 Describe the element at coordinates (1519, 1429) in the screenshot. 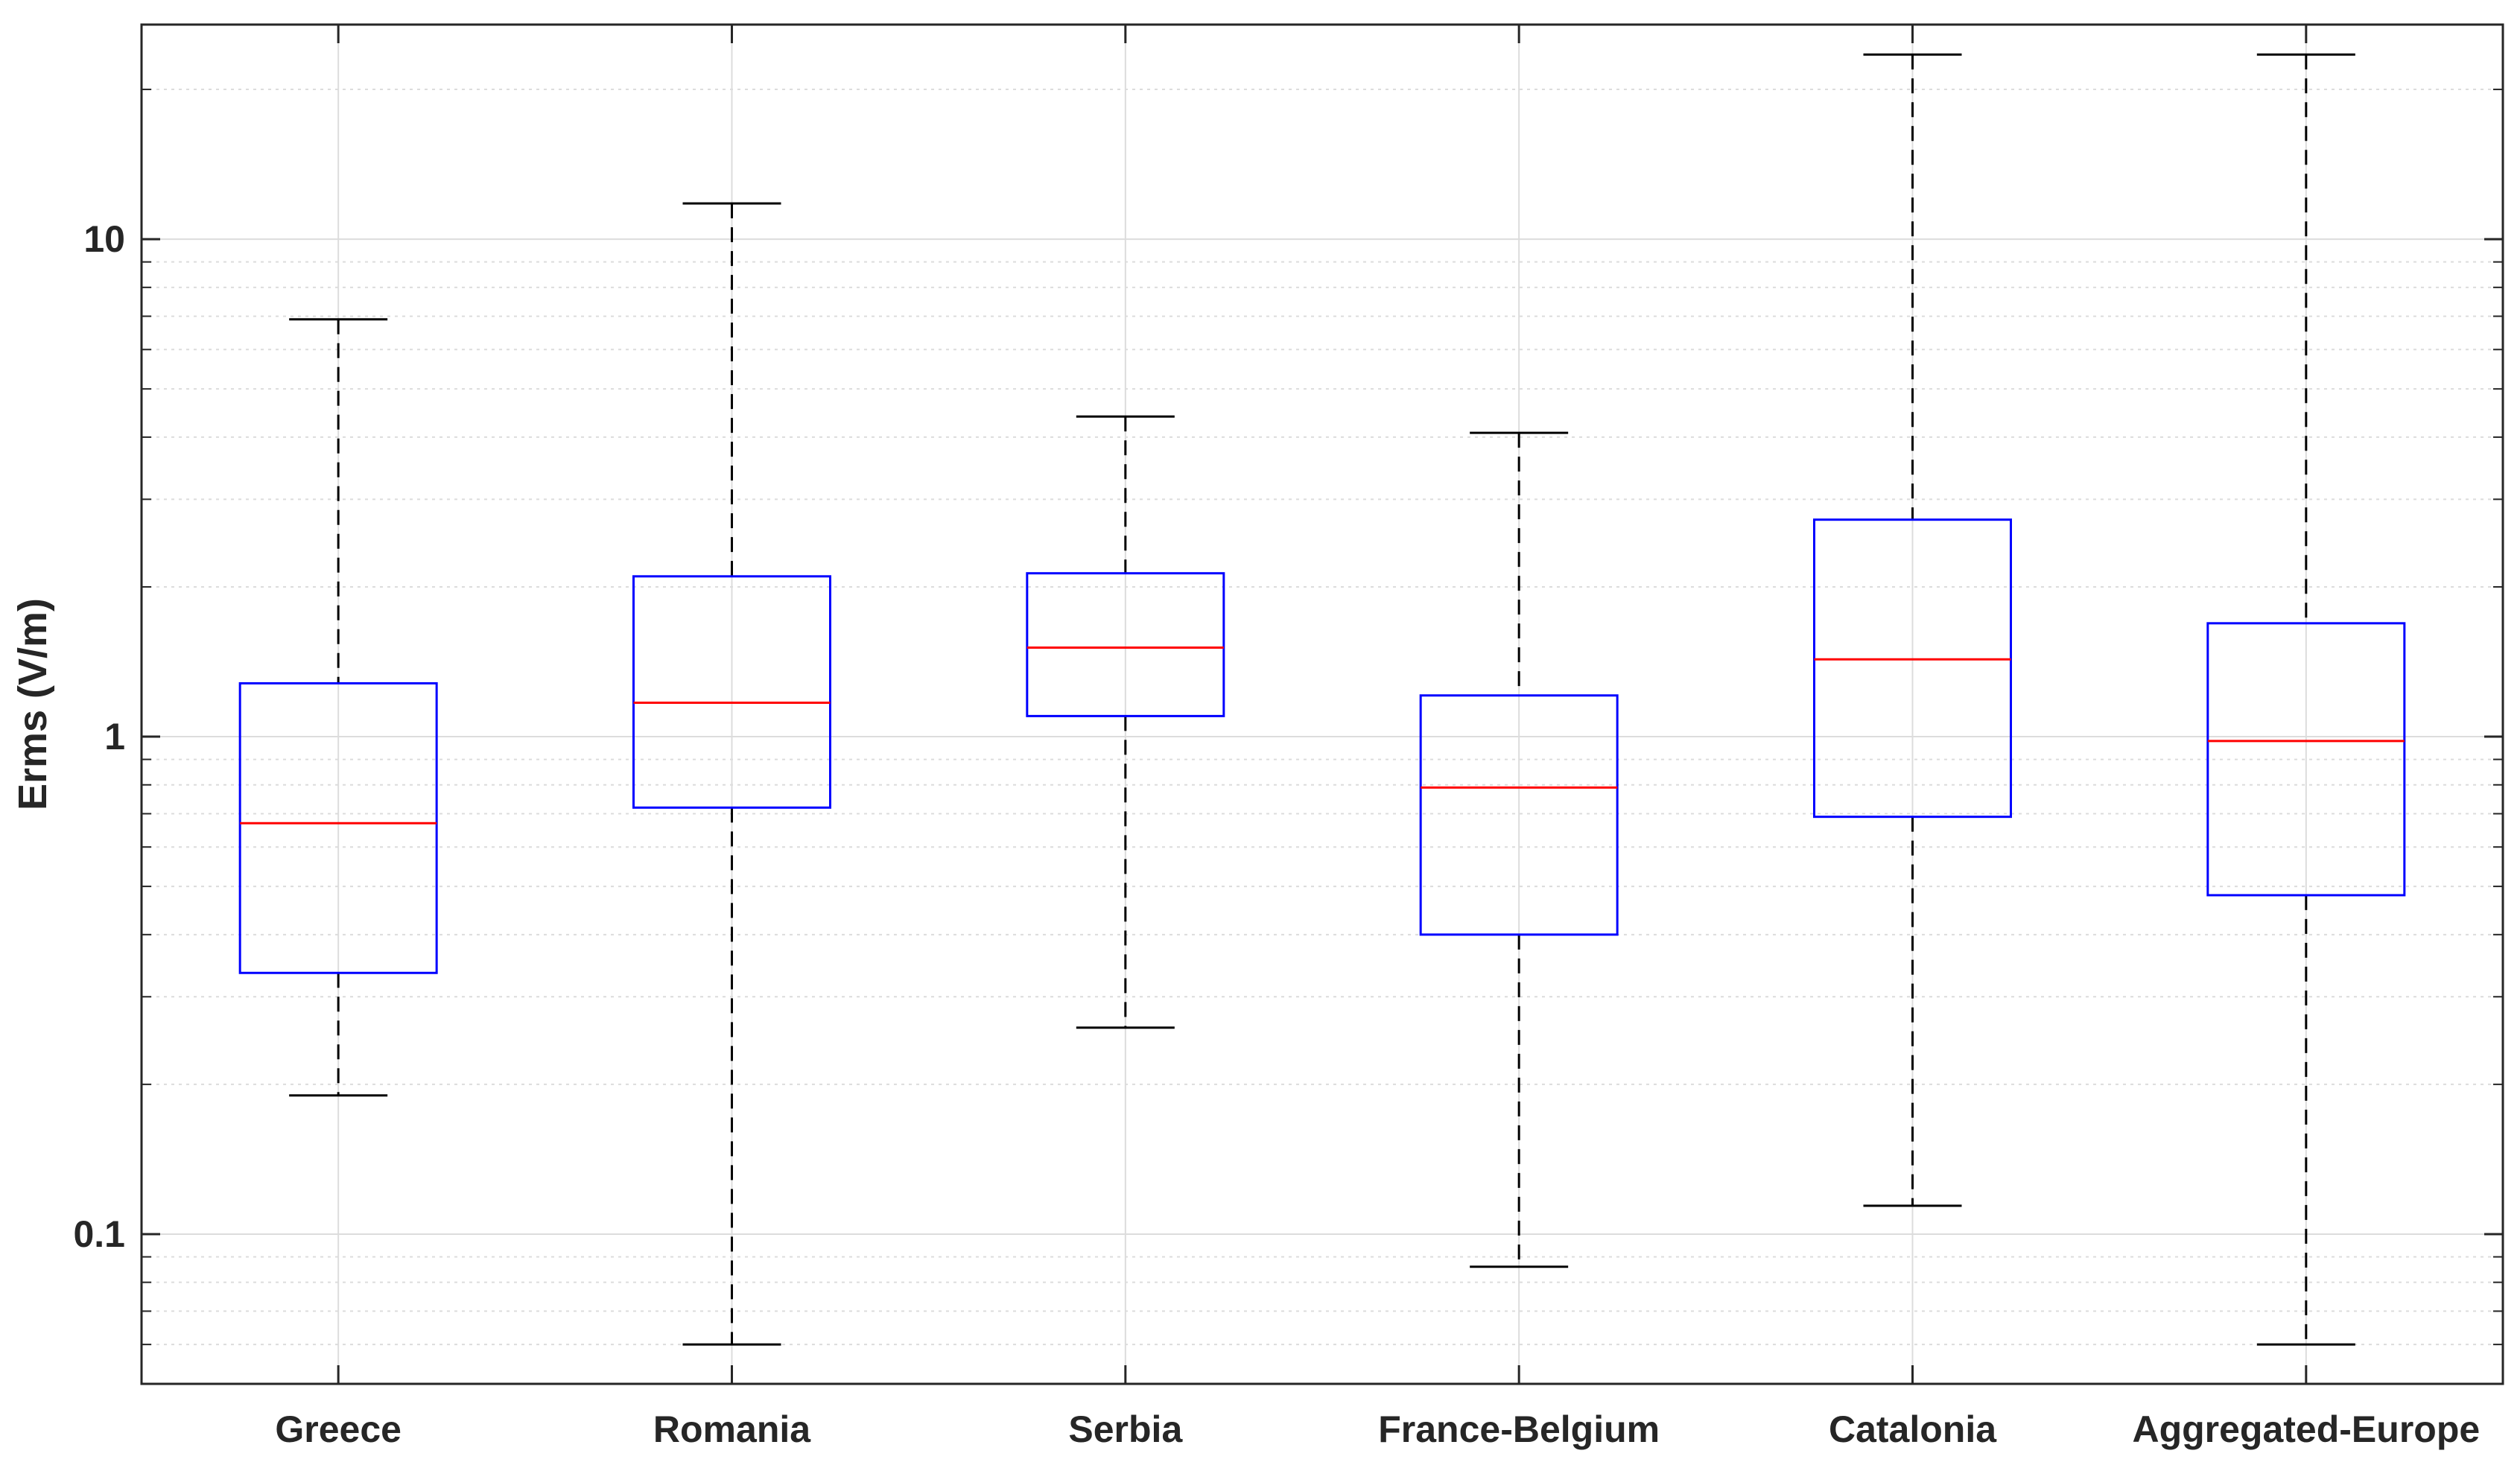

I see `x-category-label: France-Belgium` at that location.